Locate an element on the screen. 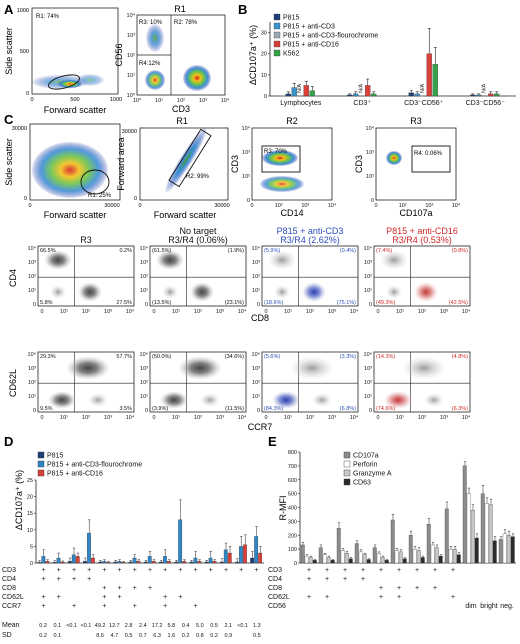 This screenshot has height=644, width=520. x-tick: 10² is located at coordinates (310, 418).